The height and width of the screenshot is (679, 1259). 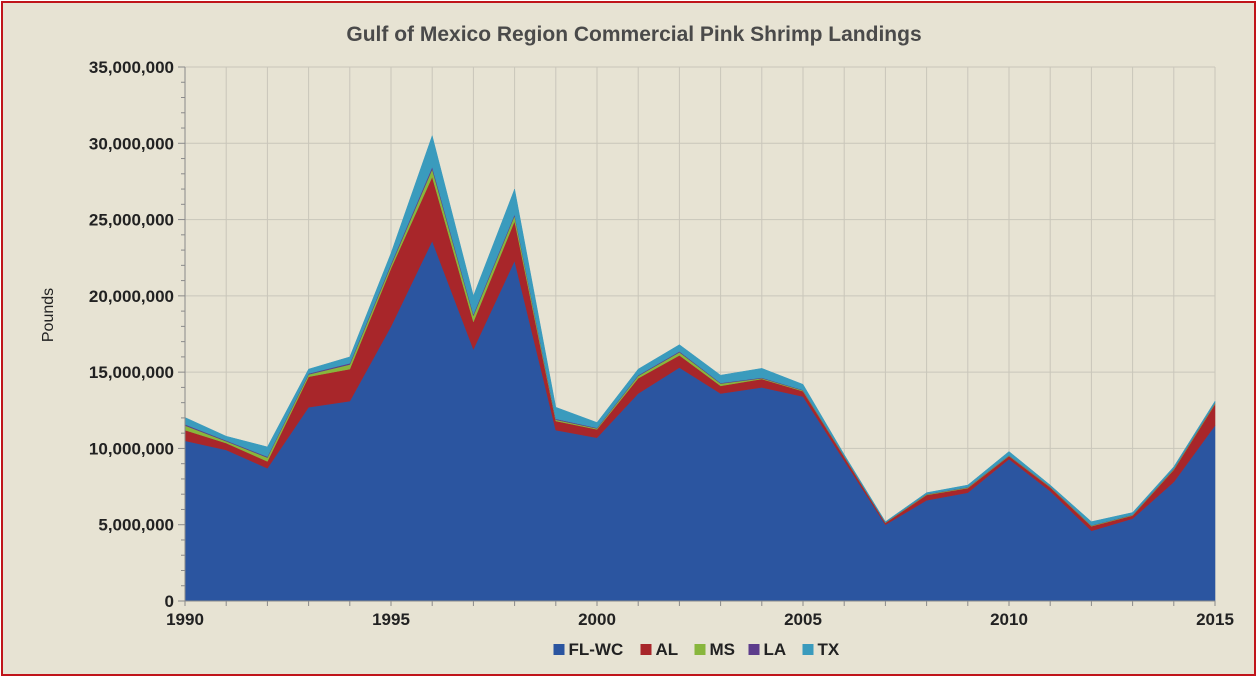 I want to click on y-axis-label: Pounds, so click(x=48, y=315).